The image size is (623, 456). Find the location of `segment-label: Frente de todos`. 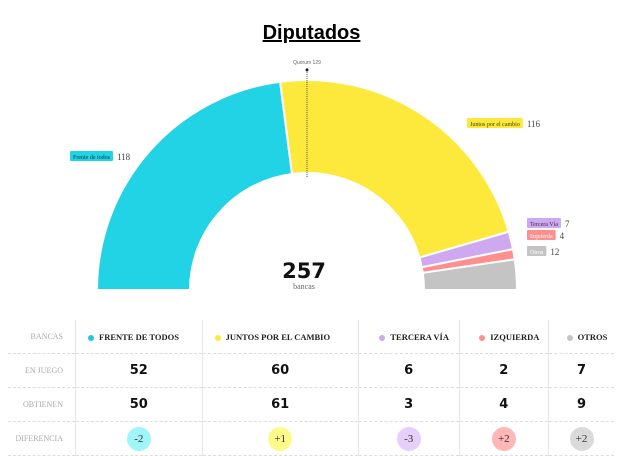

segment-label: Frente de todos is located at coordinates (92, 158).